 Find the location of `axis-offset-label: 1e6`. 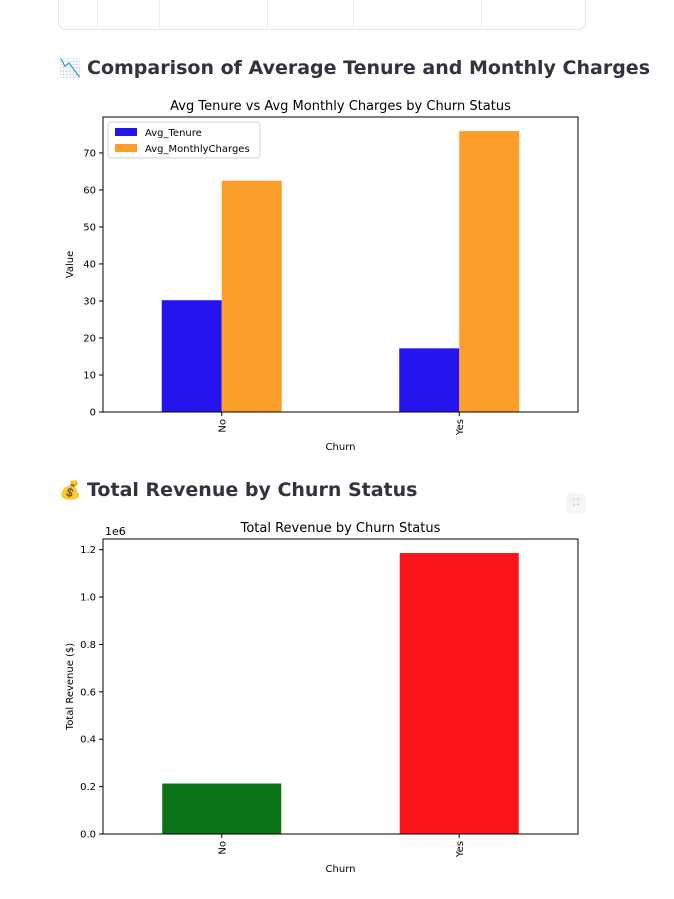

axis-offset-label: 1e6 is located at coordinates (115, 531).